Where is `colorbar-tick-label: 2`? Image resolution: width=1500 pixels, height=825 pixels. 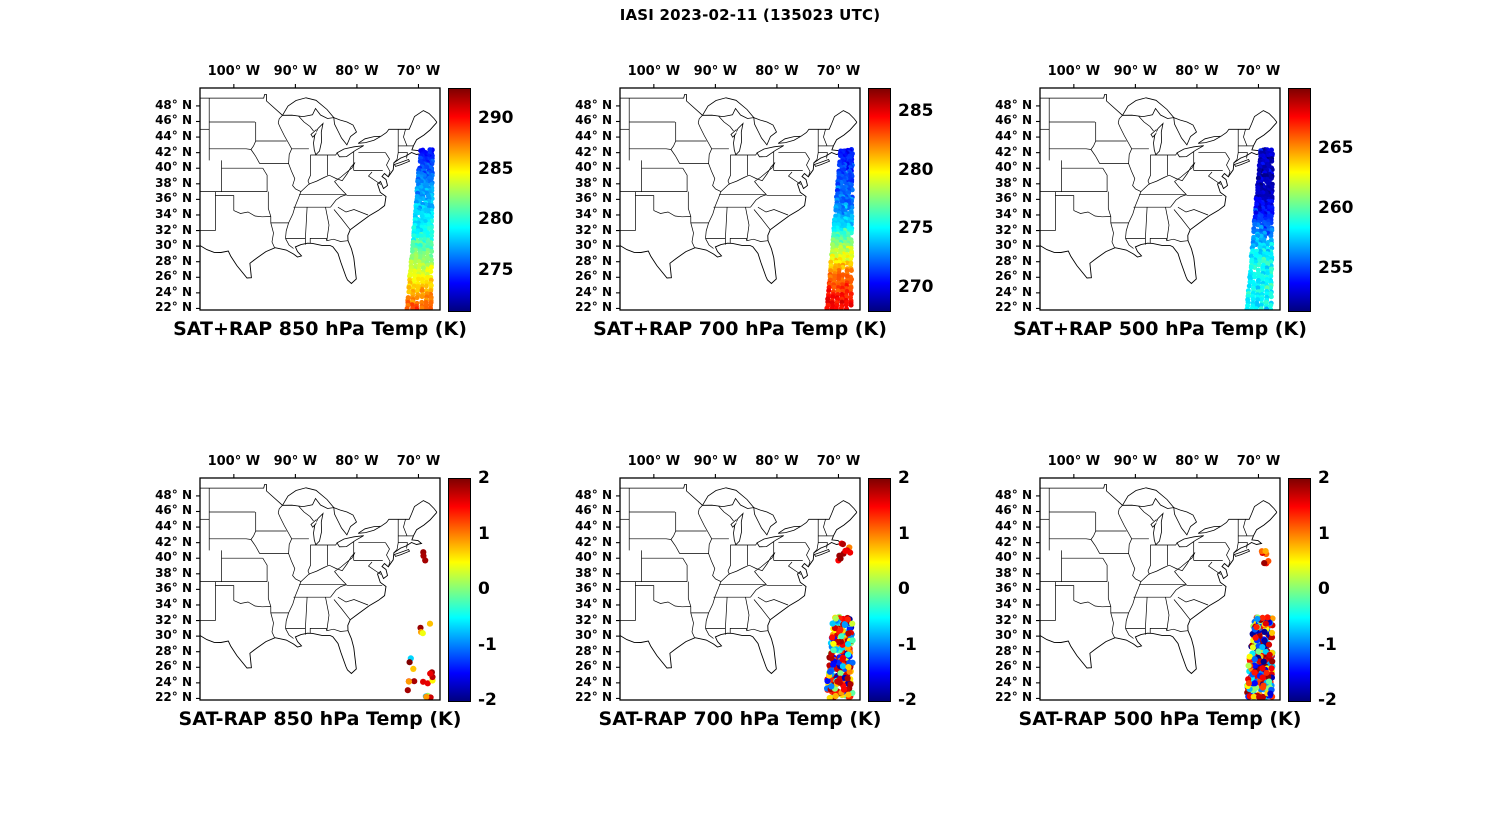 colorbar-tick-label: 2 is located at coordinates (484, 478).